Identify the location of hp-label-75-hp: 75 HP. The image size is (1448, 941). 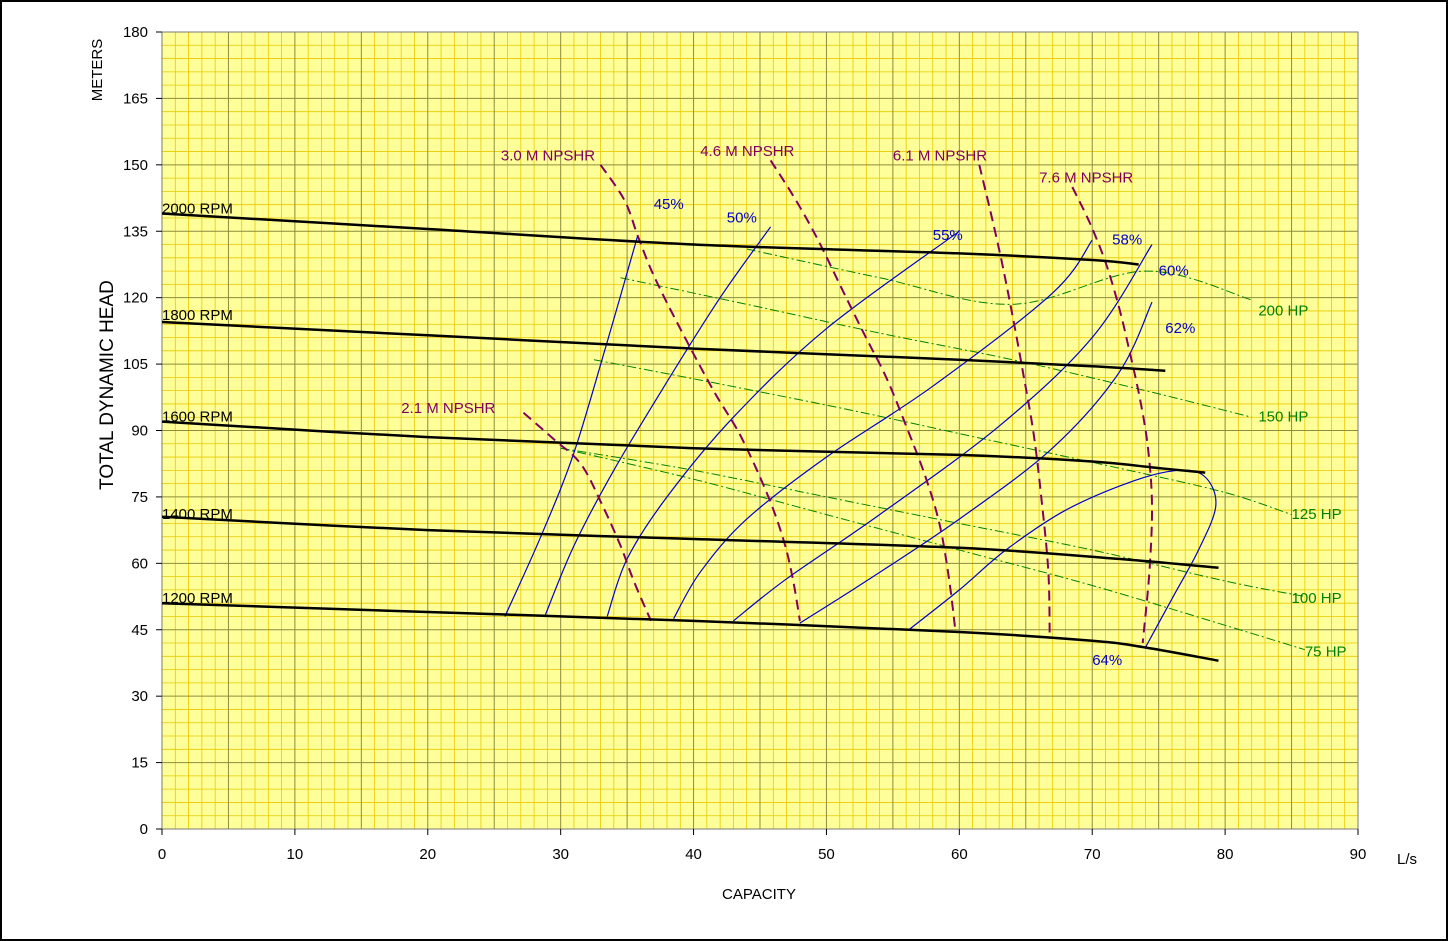
(1326, 651).